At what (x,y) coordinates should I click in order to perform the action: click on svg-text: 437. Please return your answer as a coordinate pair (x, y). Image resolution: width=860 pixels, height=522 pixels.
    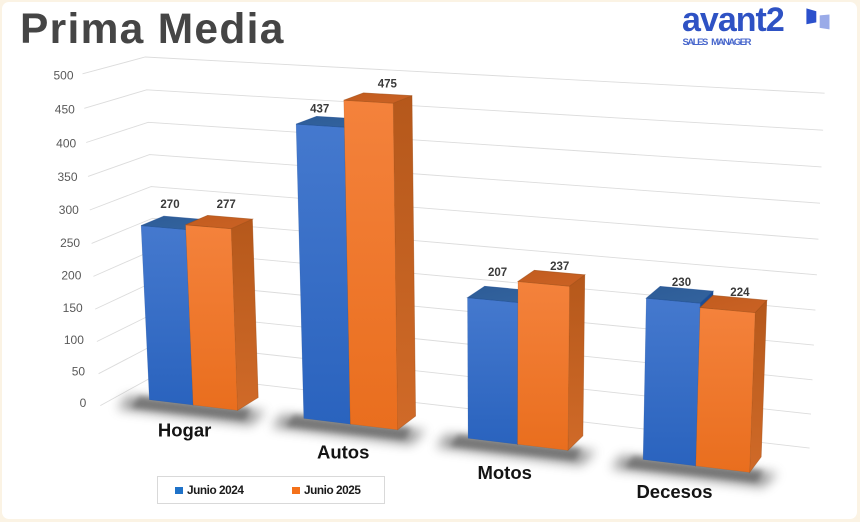
    Looking at the image, I should click on (319, 109).